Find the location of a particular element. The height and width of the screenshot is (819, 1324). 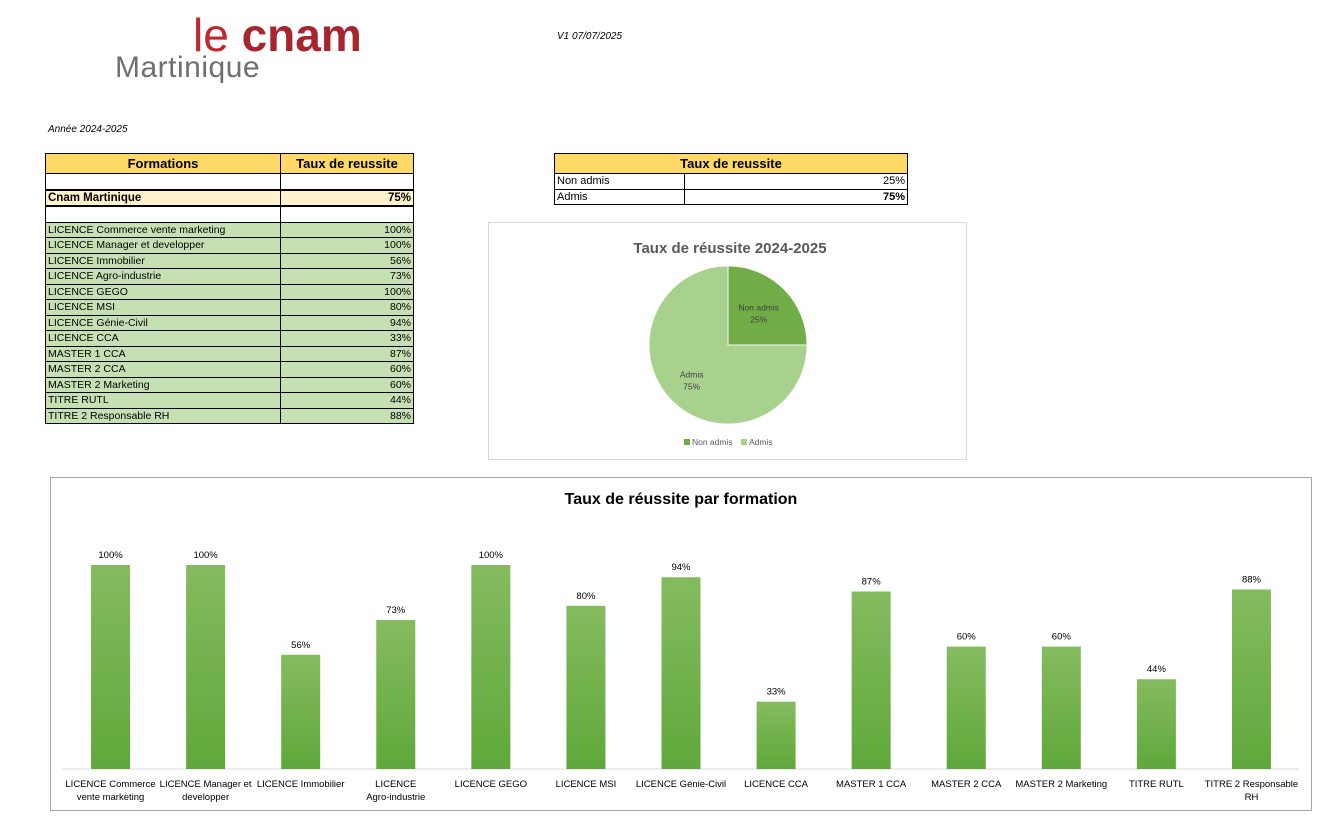

formation-rate: 94% is located at coordinates (347, 322).